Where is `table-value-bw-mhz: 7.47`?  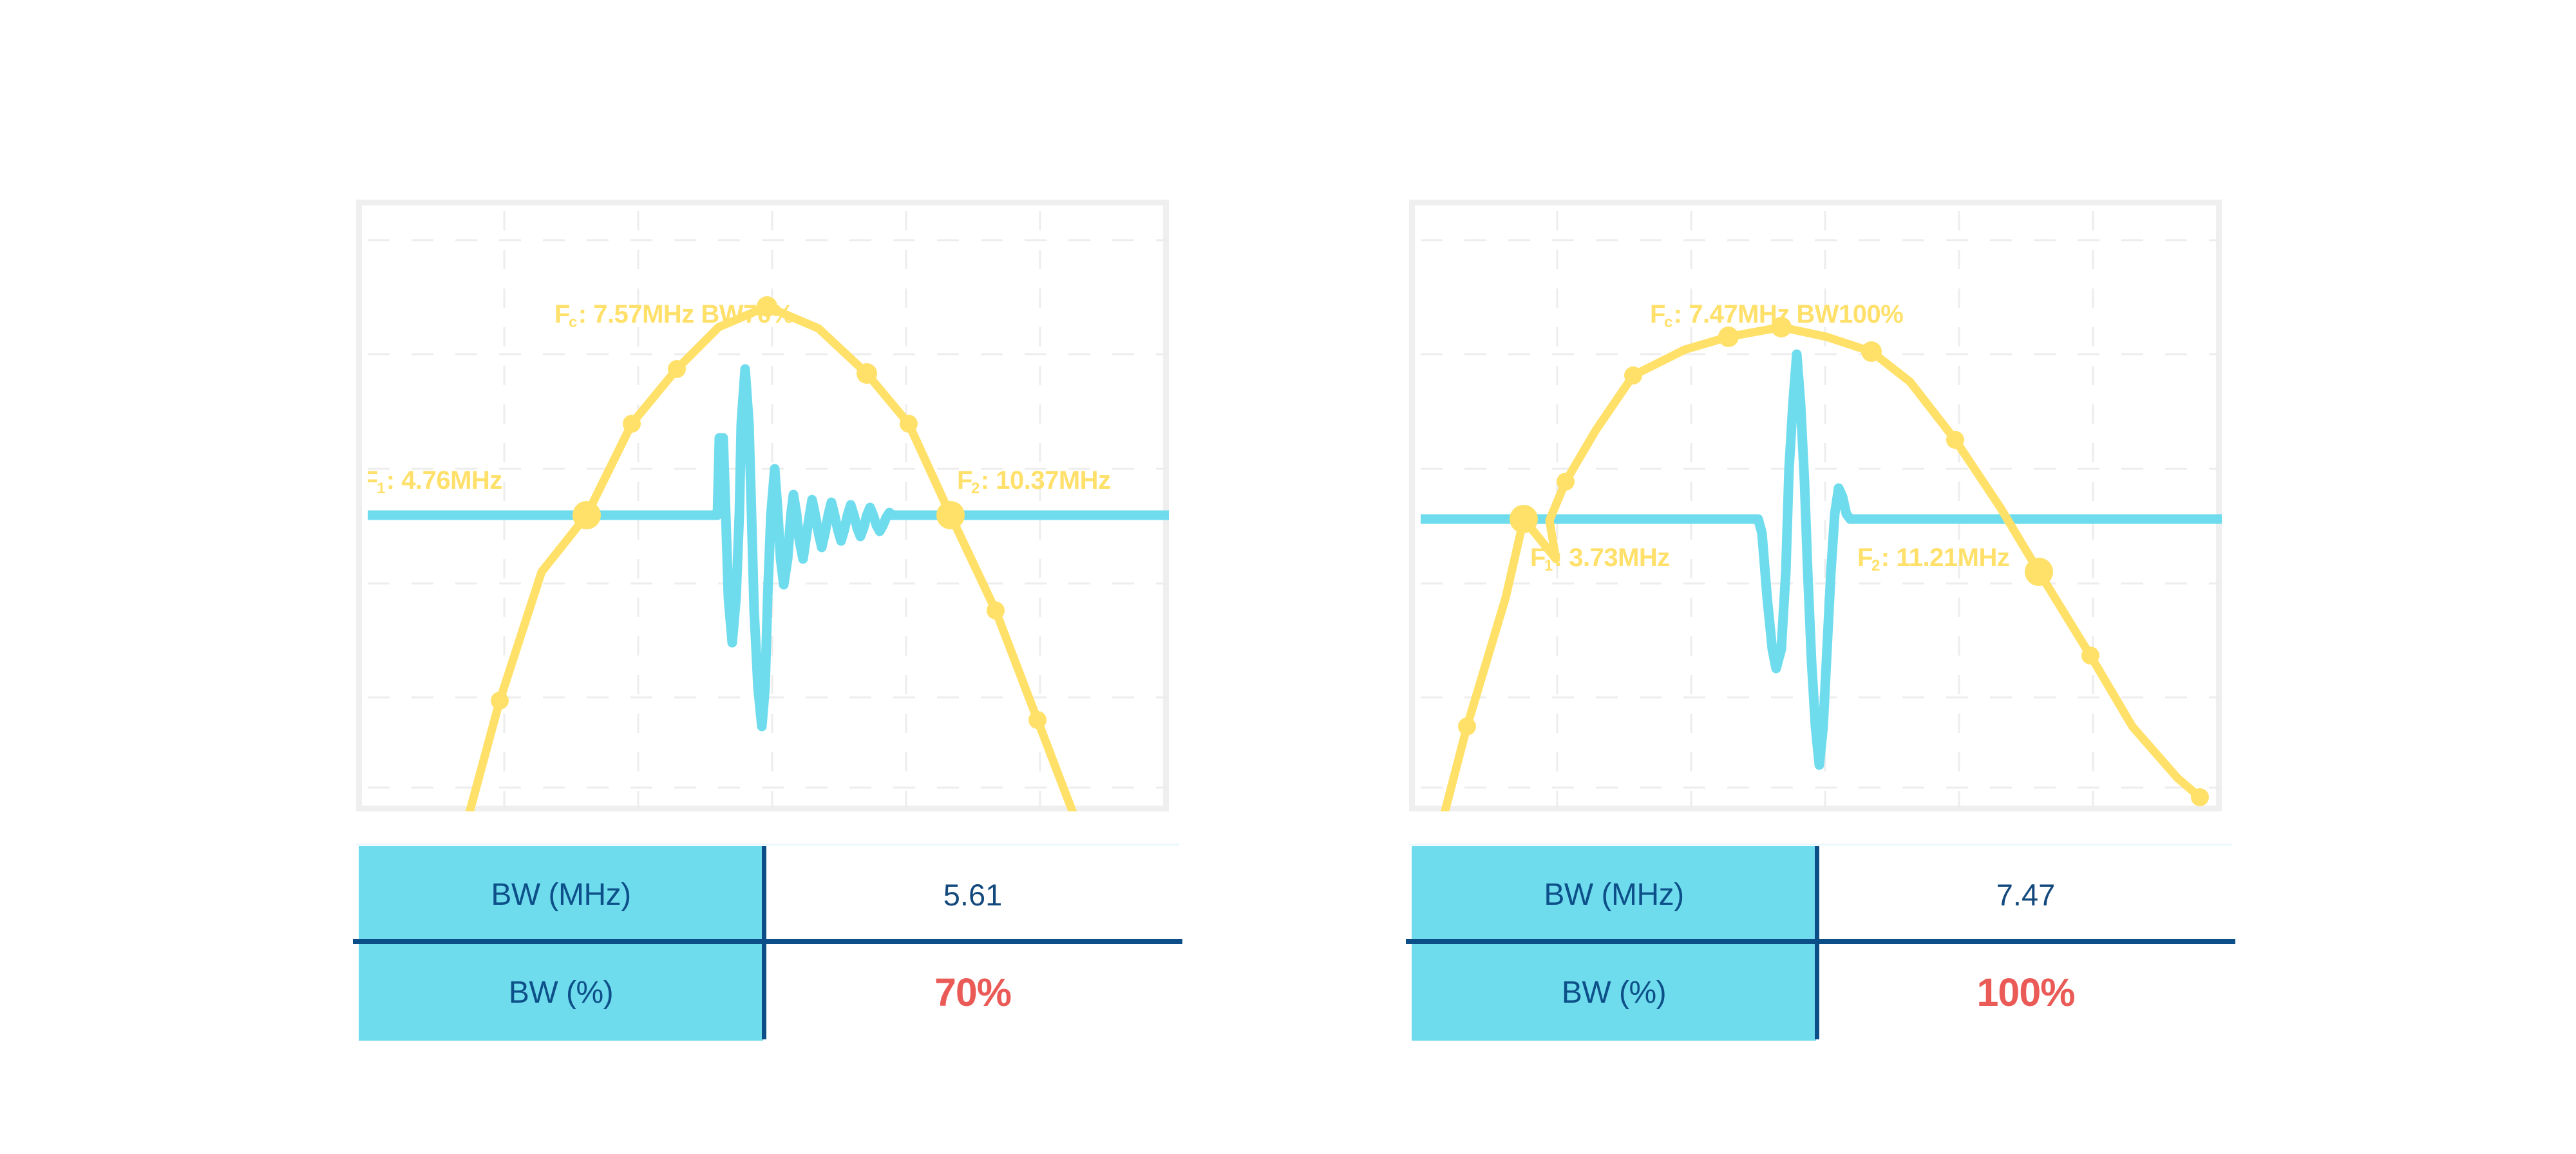 table-value-bw-mhz: 7.47 is located at coordinates (2026, 894).